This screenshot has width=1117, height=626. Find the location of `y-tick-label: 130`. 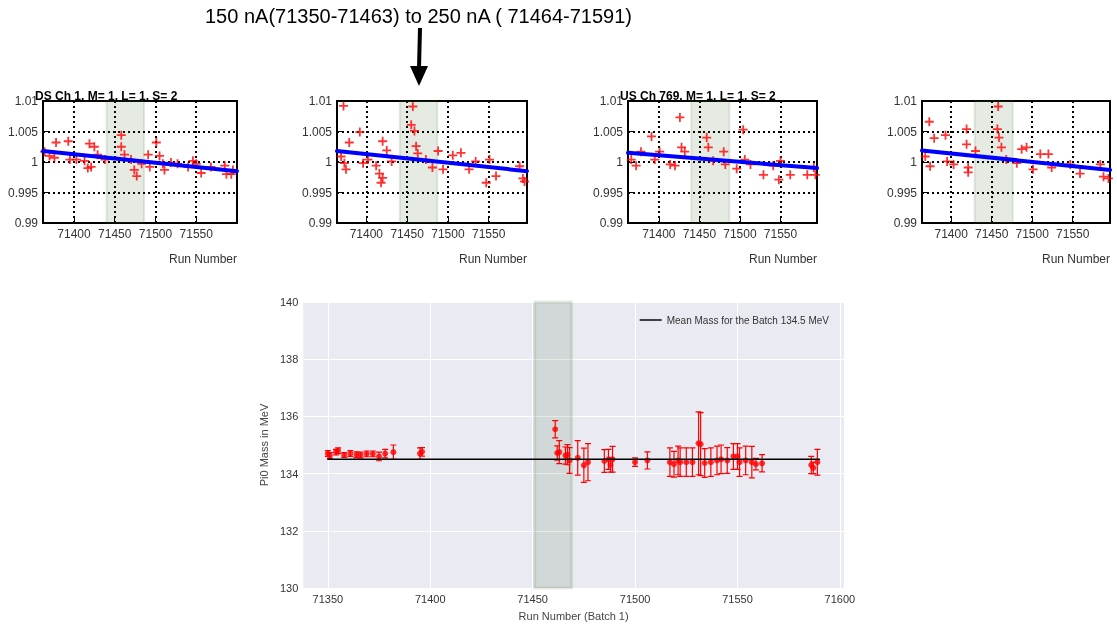

y-tick-label: 130 is located at coordinates (289, 588).